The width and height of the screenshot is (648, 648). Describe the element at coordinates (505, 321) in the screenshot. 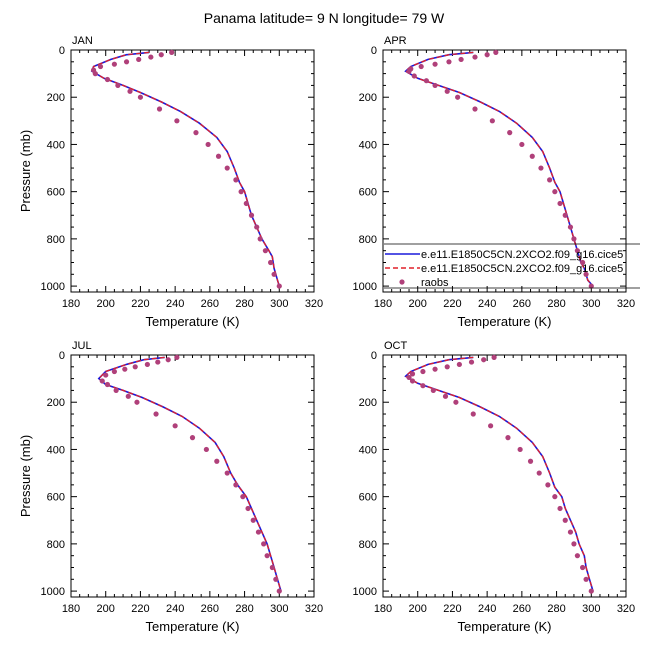

I see `x-axis-label: Temperature (K)` at that location.